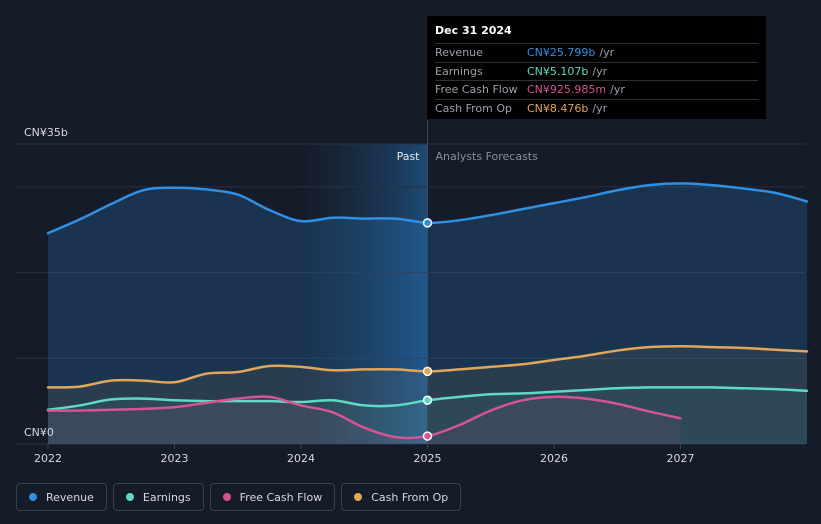 Image resolution: width=821 pixels, height=524 pixels. What do you see at coordinates (410, 497) in the screenshot?
I see `legend-label: Cash From Op` at bounding box center [410, 497].